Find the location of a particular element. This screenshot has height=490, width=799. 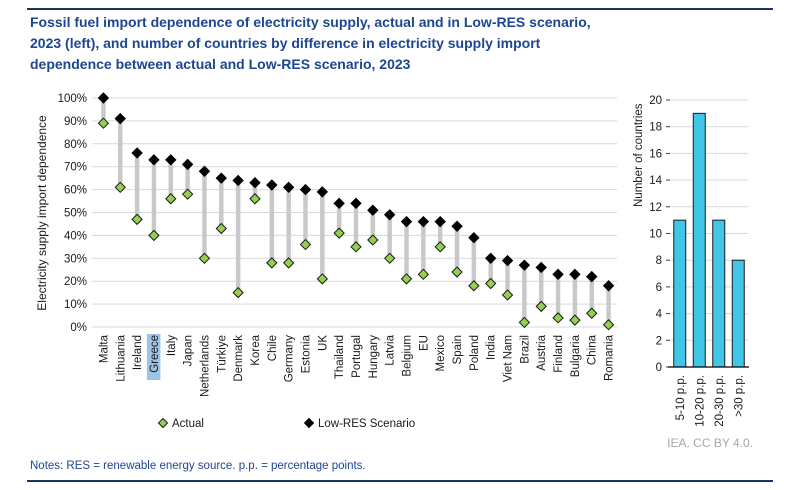

x-axis-category-label: Mexico is located at coordinates (441, 353).